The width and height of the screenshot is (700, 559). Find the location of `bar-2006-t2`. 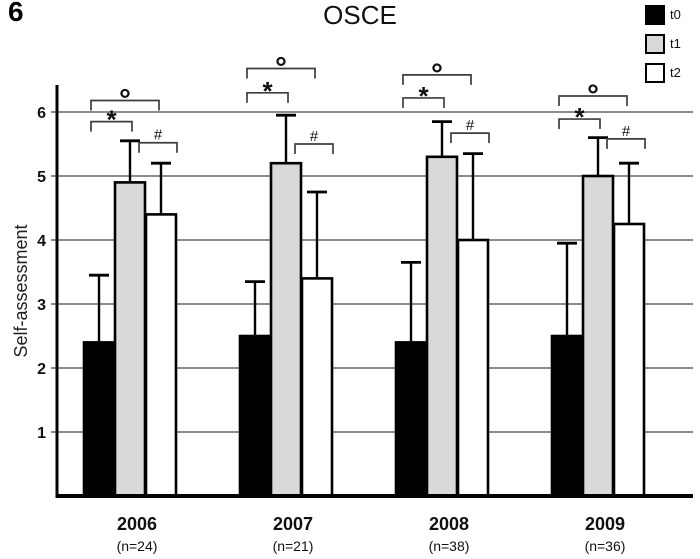

bar-2006-t2 is located at coordinates (161, 355).